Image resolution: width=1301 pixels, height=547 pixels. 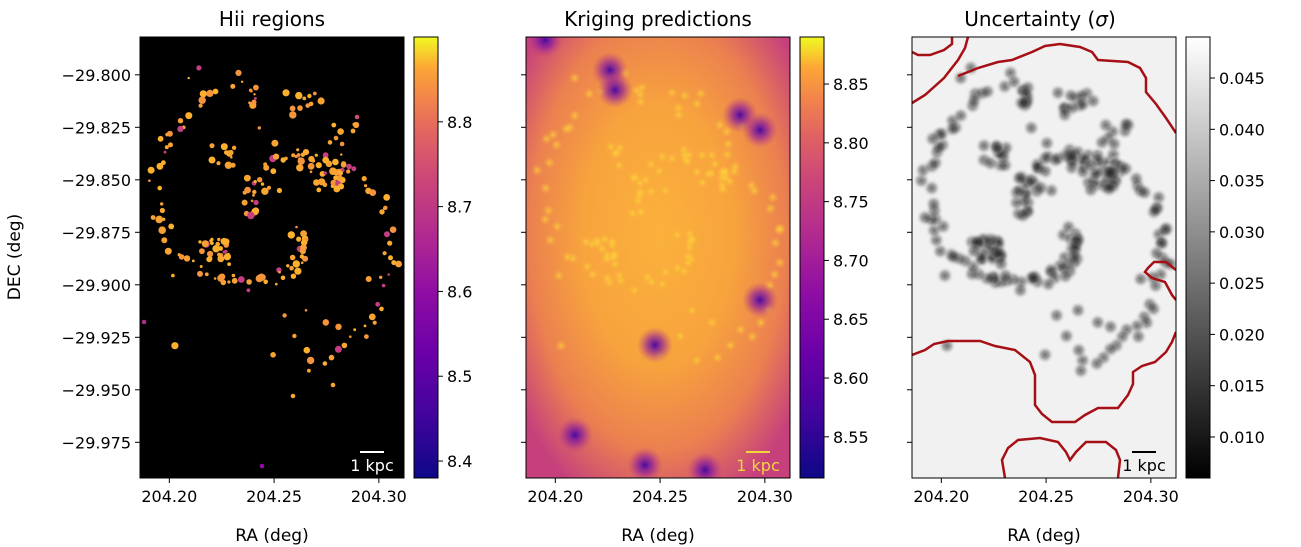 I want to click on panel1-x-axis: 204.20 204.25 204.30, so click(x=274, y=492).